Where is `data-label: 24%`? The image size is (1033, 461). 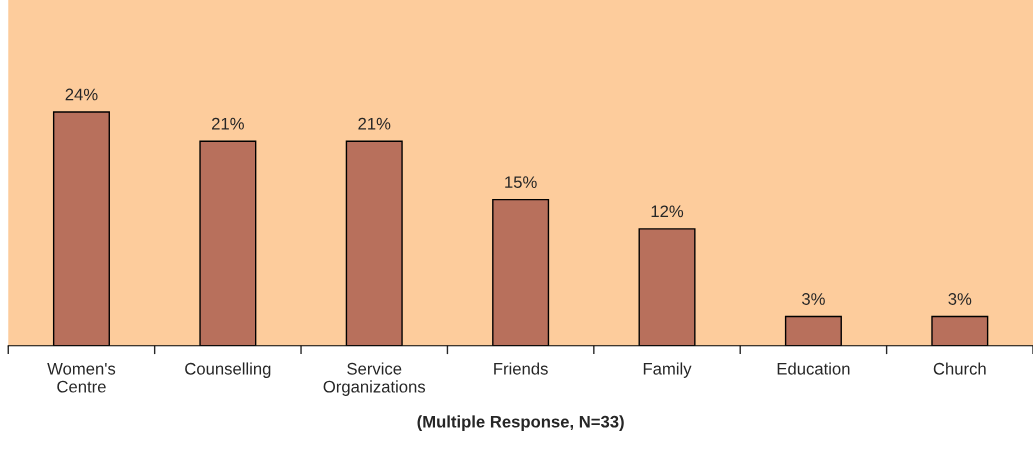
data-label: 24% is located at coordinates (81, 94).